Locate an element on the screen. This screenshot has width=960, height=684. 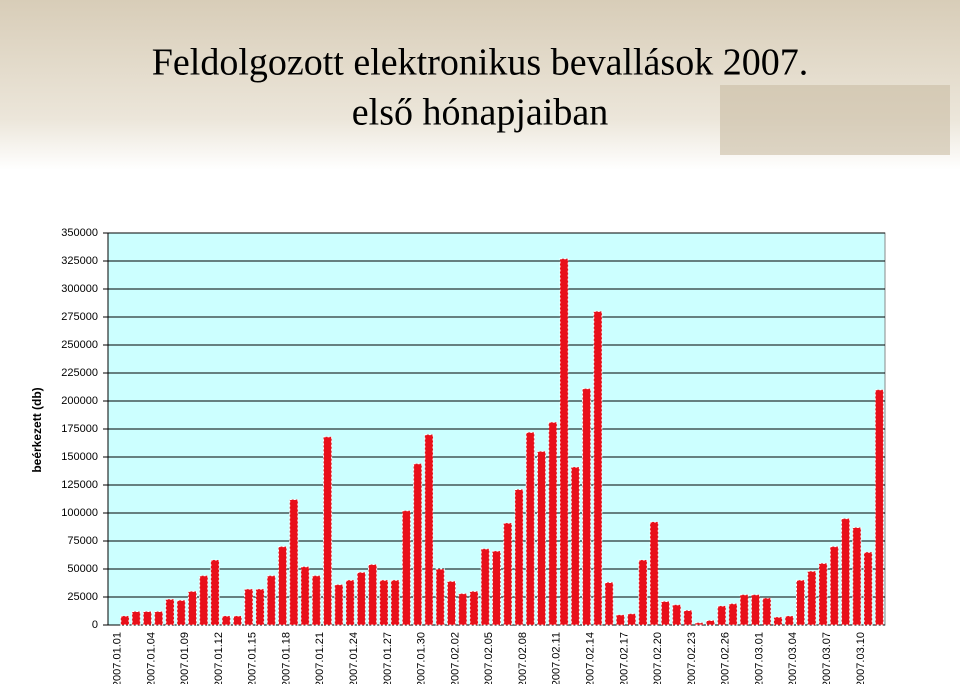
x-tick-label: 2007.01.24 is located at coordinates (354, 658).